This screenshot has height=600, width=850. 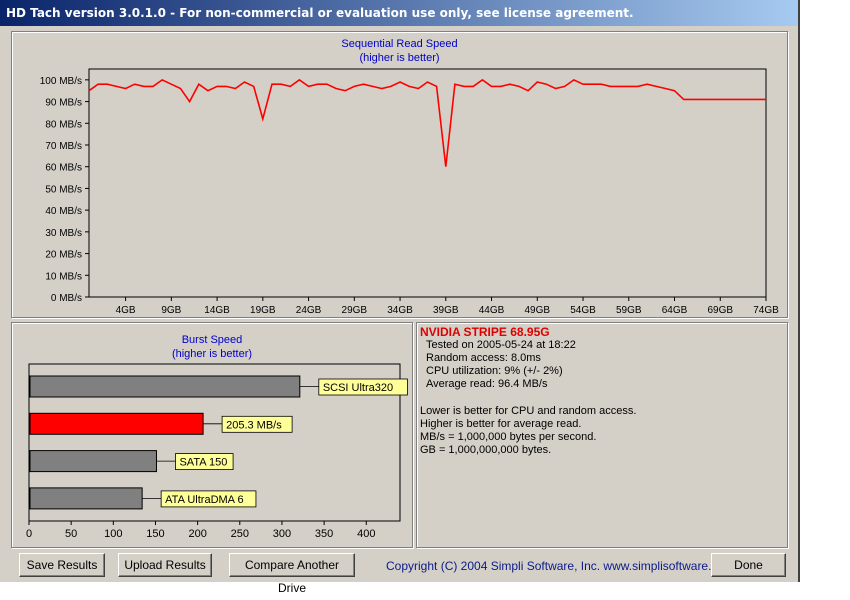 I want to click on seq-x-tick-label: 4GB, so click(x=126, y=310).